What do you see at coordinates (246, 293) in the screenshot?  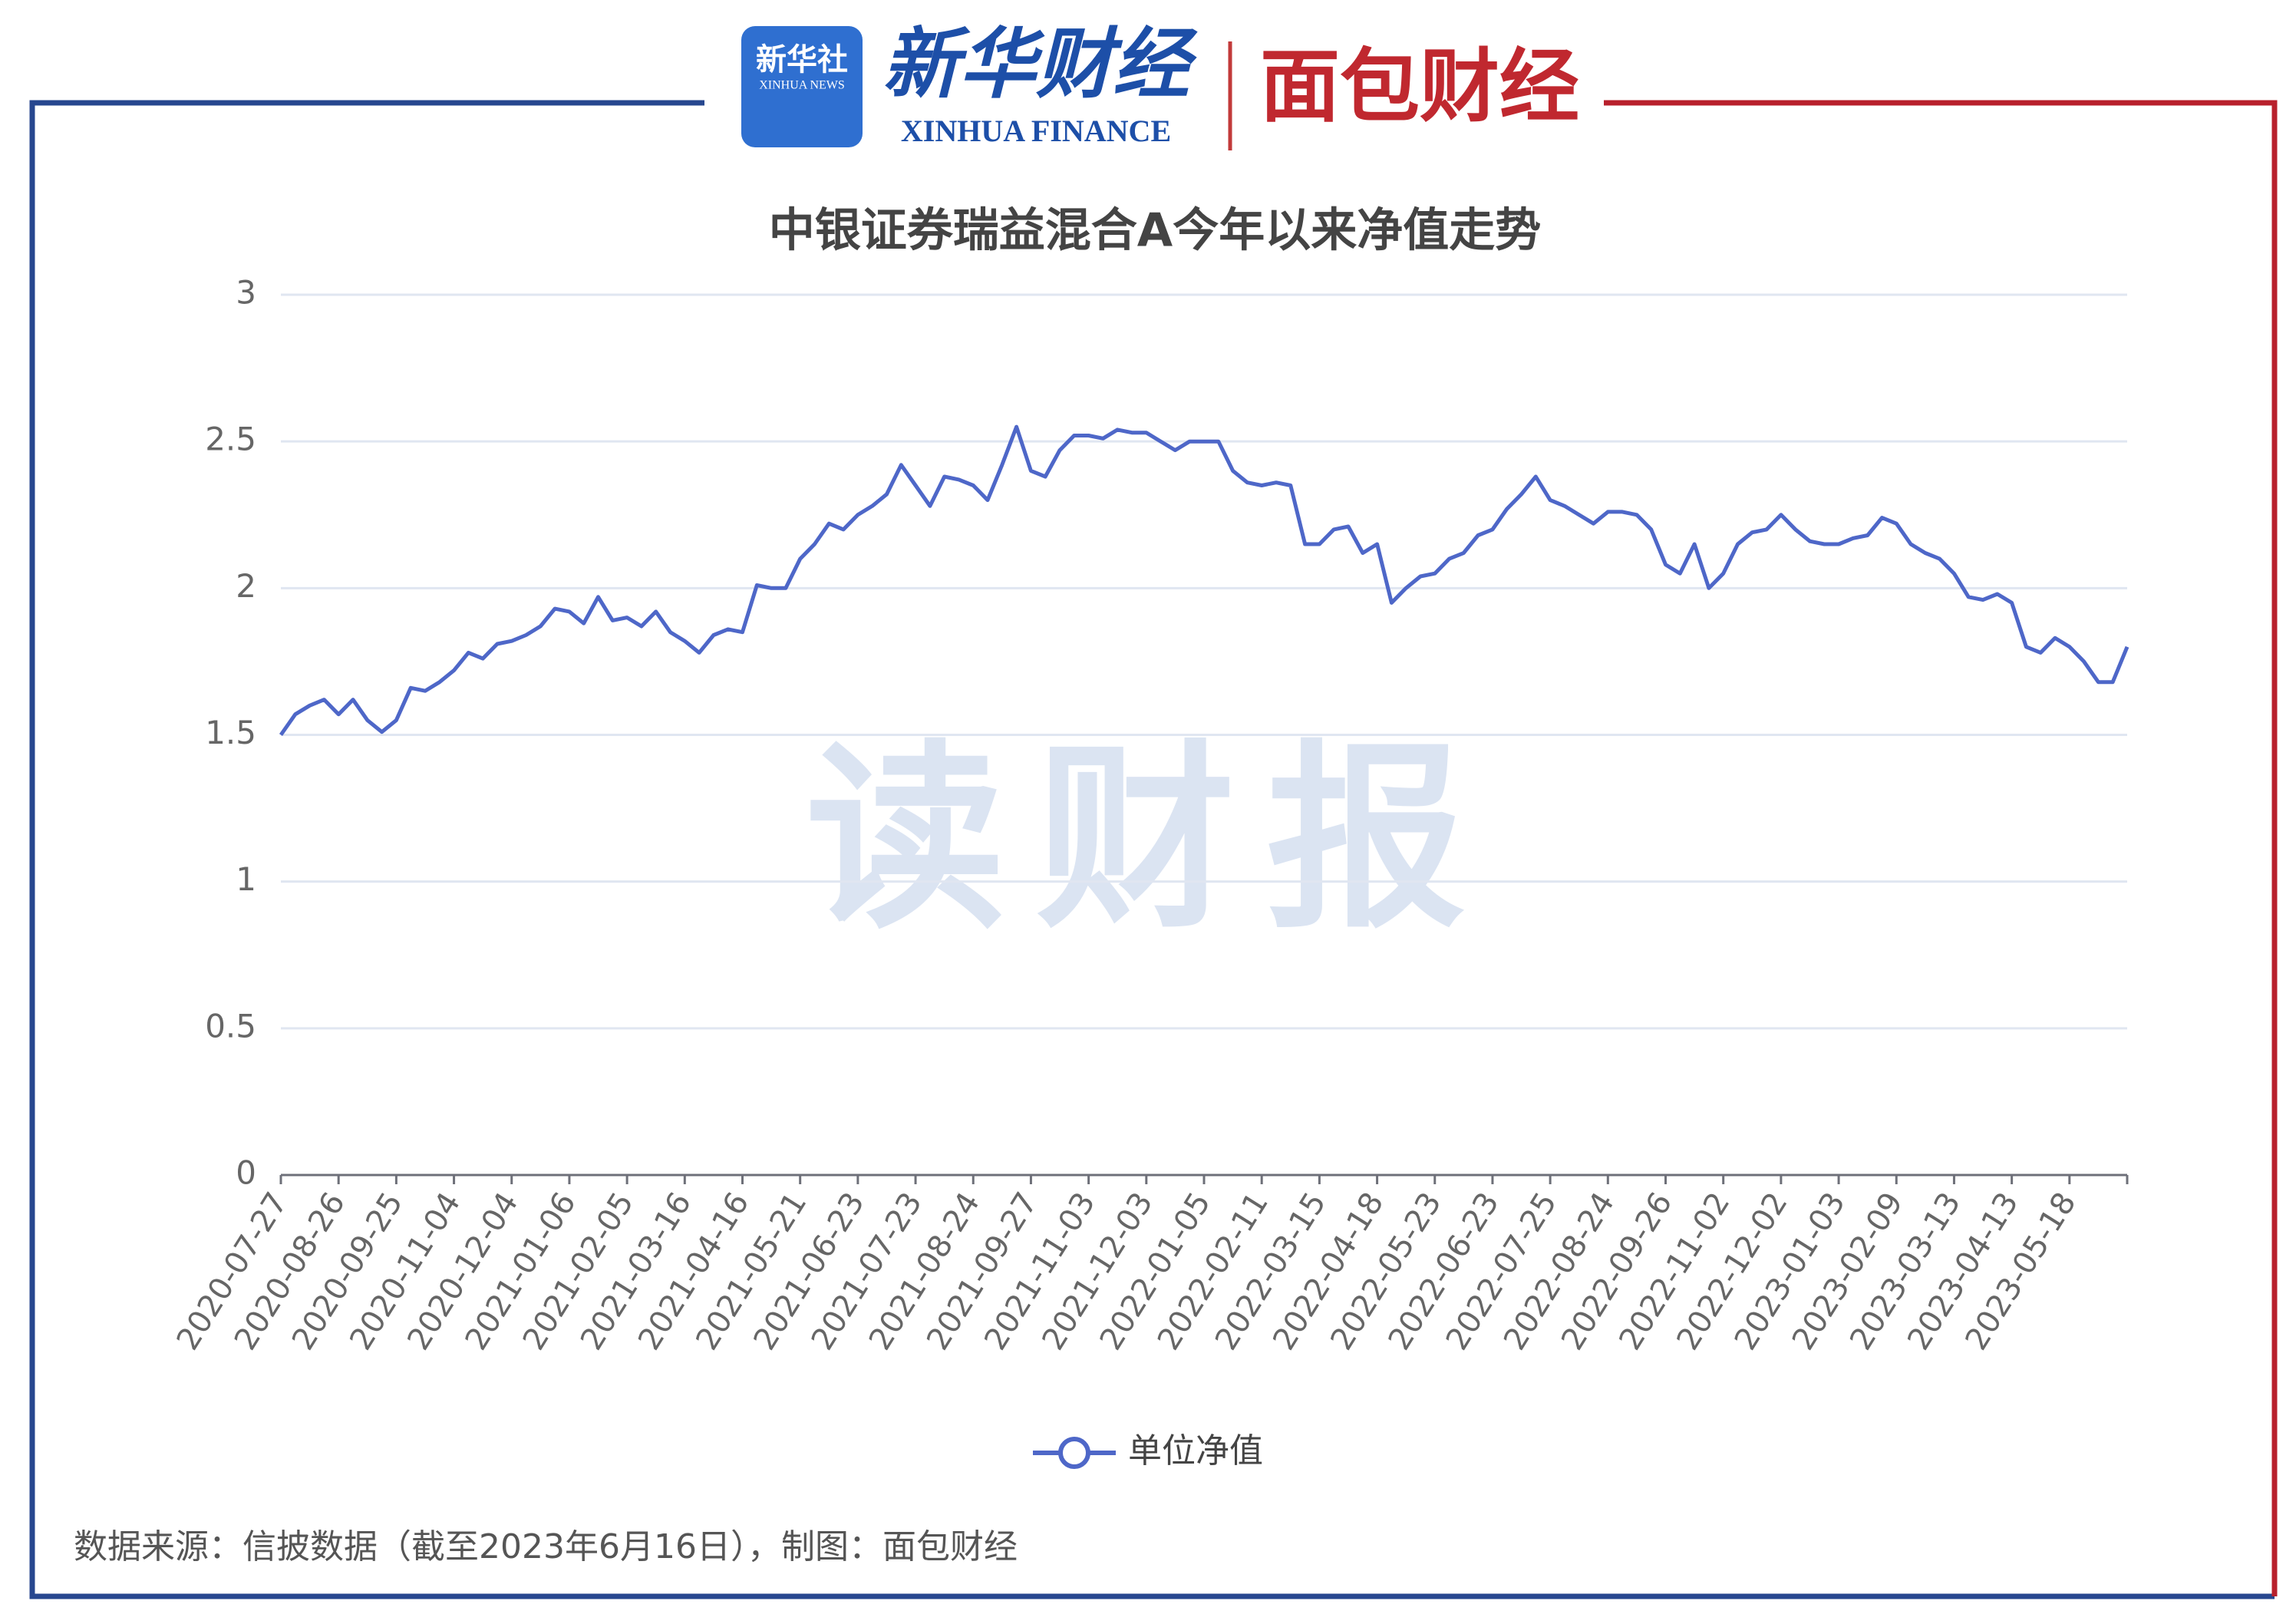 I see `y-tick-label: 3` at bounding box center [246, 293].